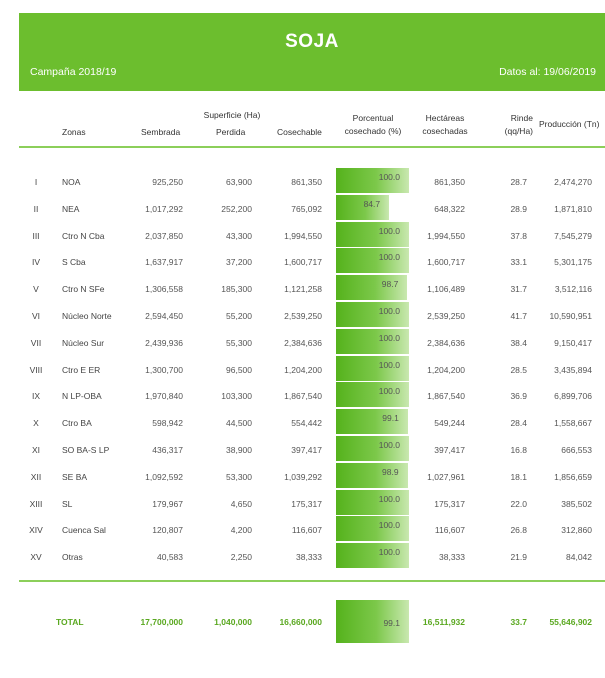  What do you see at coordinates (449, 450) in the screenshot?
I see `cell-hectareas: 397,417` at bounding box center [449, 450].